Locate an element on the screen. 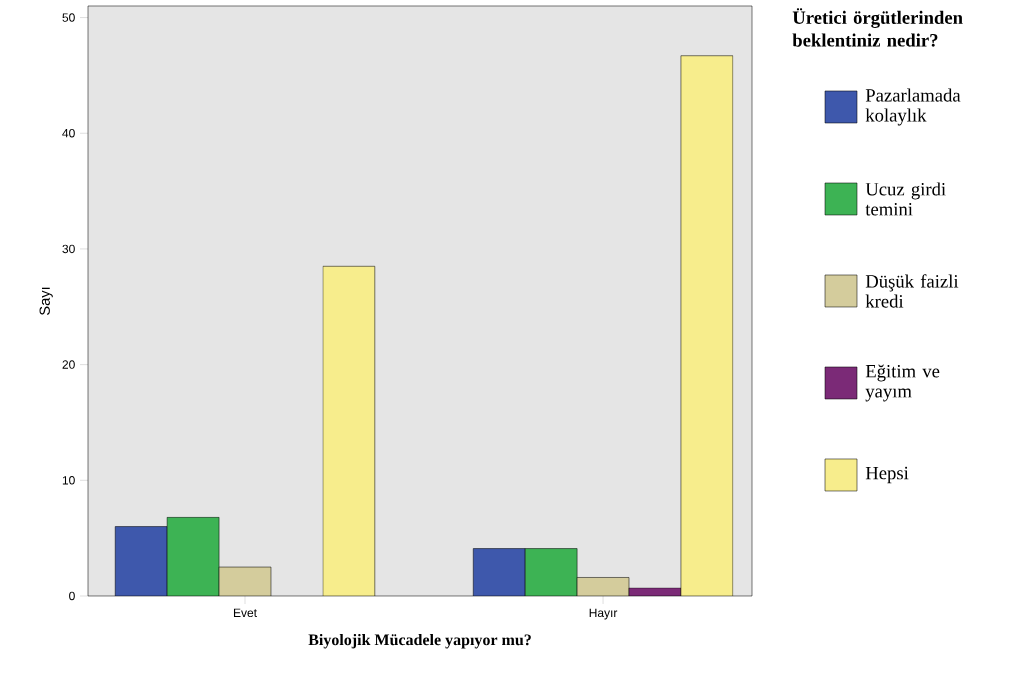 The height and width of the screenshot is (677, 1024). x-axis-title: Biyolojik Mücadele yapıyor mu? is located at coordinates (419, 641).